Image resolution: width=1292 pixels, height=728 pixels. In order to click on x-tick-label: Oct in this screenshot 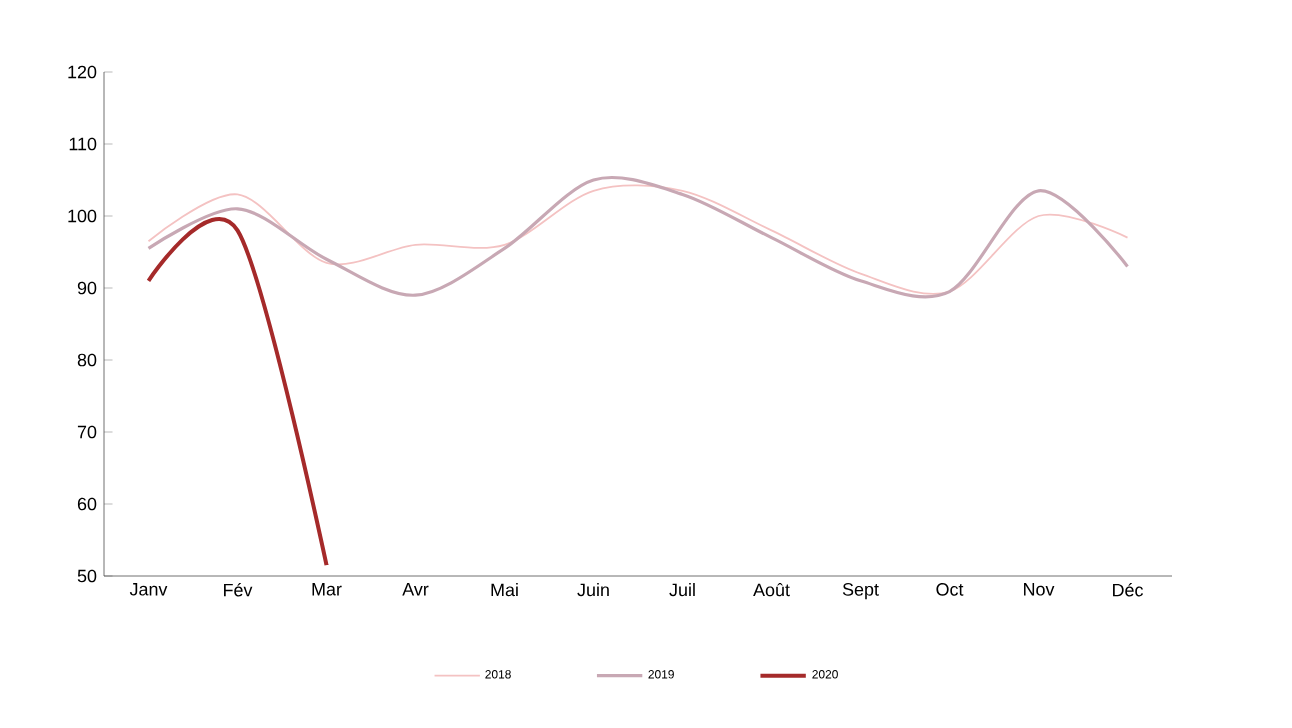, I will do `click(950, 589)`.